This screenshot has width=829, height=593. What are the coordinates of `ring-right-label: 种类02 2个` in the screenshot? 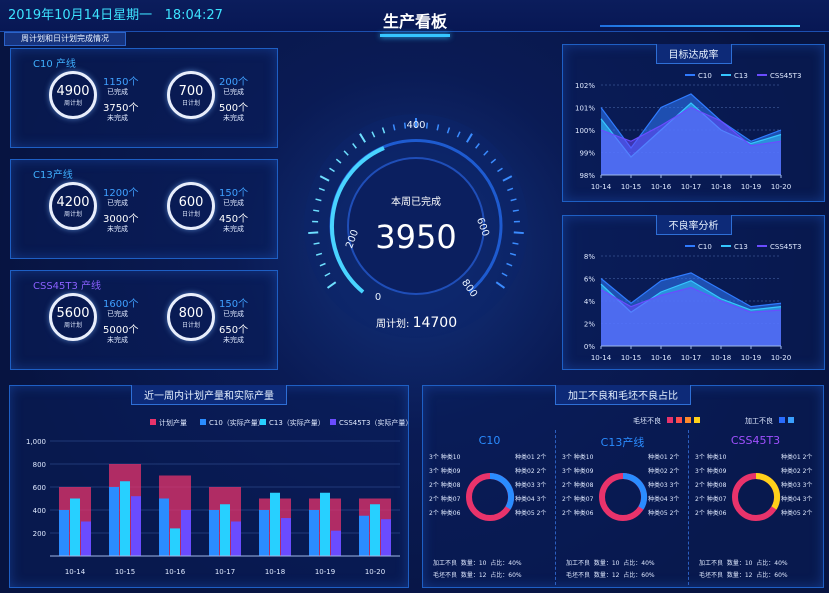 It's located at (796, 470).